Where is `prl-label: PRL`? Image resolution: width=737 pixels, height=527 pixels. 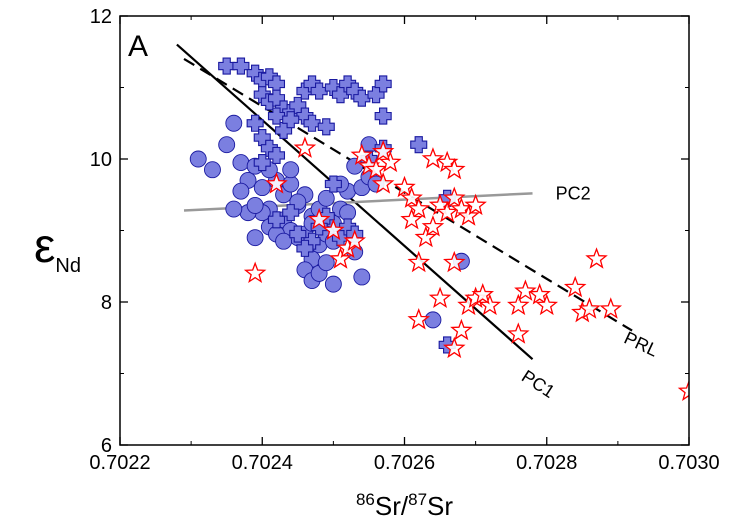
prl-label: PRL is located at coordinates (641, 344).